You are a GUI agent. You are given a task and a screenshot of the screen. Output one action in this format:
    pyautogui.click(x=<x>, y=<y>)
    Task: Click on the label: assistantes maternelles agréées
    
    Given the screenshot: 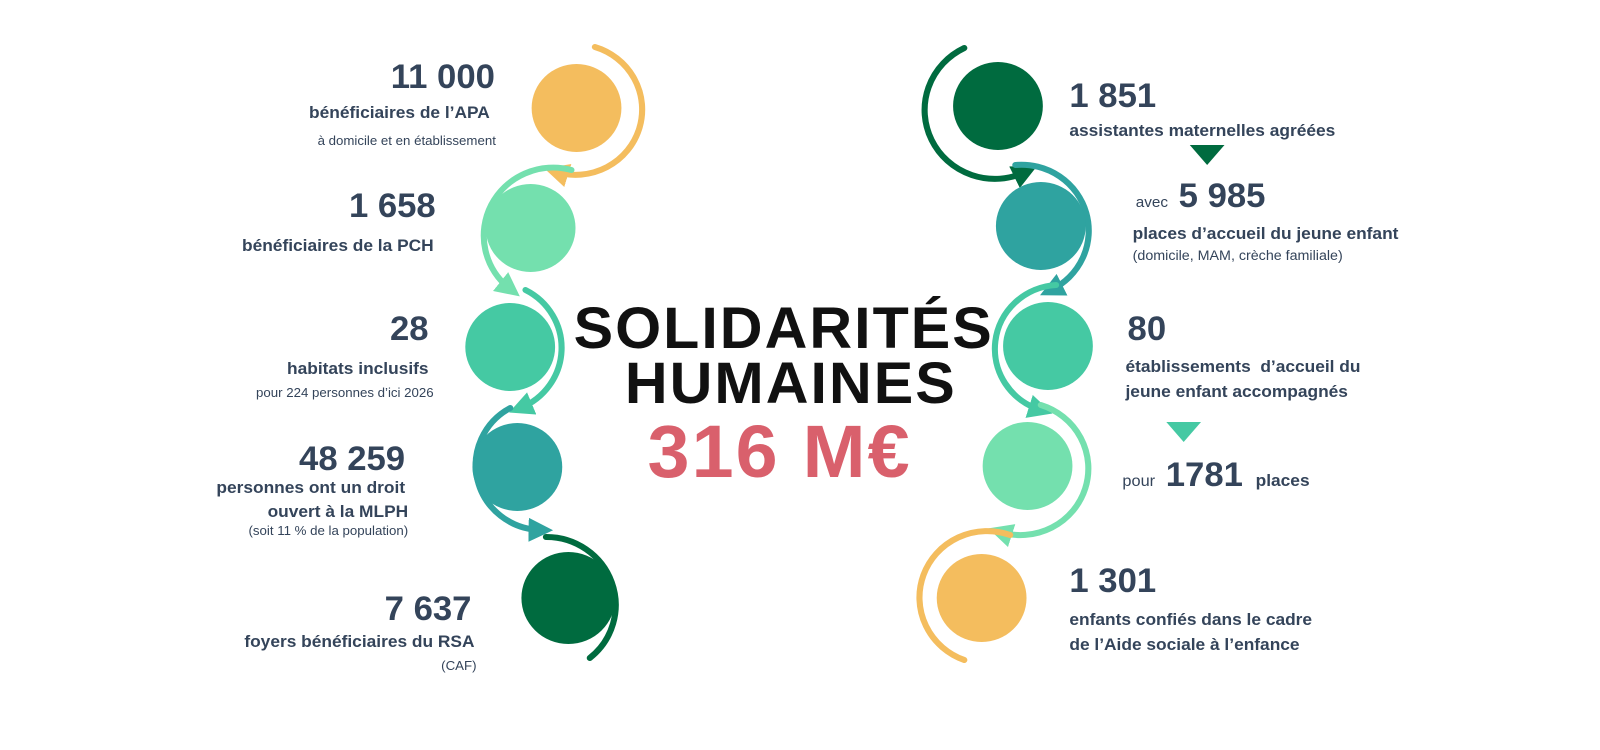 What is the action you would take?
    pyautogui.click(x=1202, y=130)
    